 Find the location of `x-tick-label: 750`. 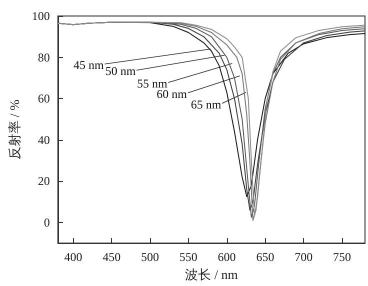

x-tick-label: 750 is located at coordinates (341, 257).